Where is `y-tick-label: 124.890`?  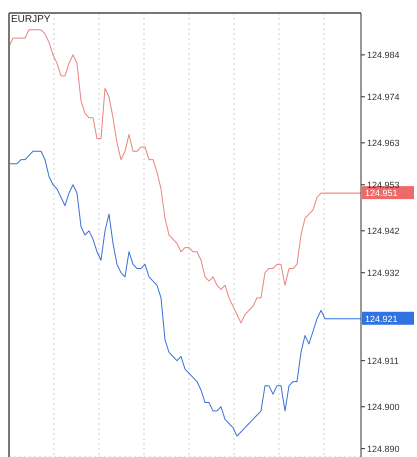 y-tick-label: 124.890 is located at coordinates (383, 449).